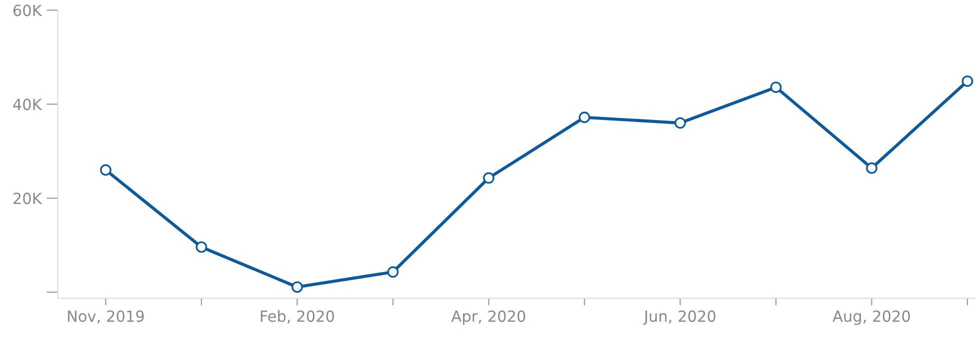  I want to click on y-tick-label: 40K, so click(27, 104).